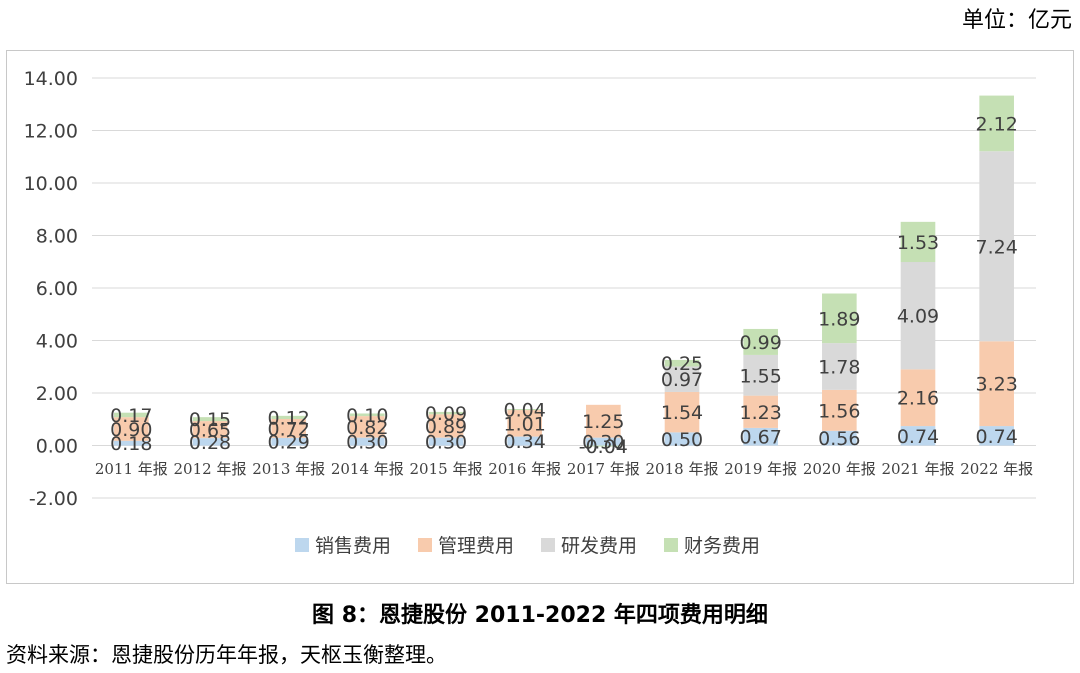 The width and height of the screenshot is (1080, 673). I want to click on figure-title: 图 8：恩捷股份 2011-2022 年四项费用明细, so click(540, 615).